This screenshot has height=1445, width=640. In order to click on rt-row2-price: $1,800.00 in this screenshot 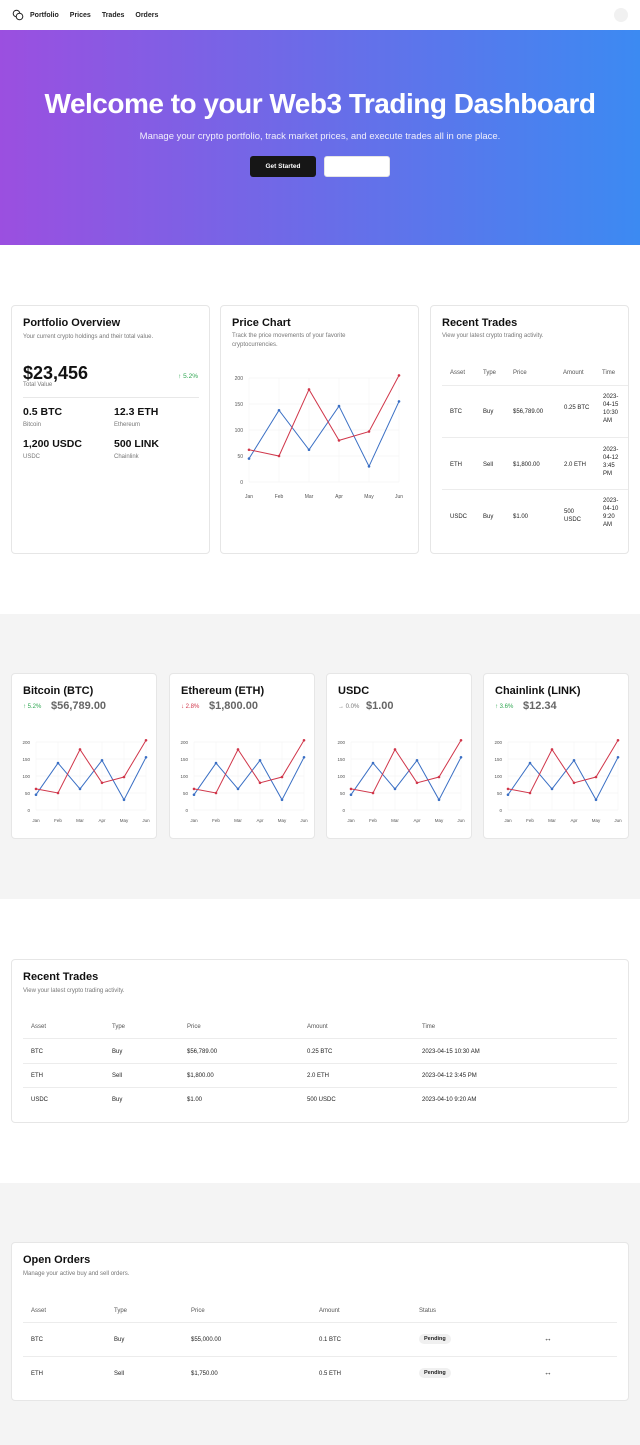, I will do `click(200, 1076)`.